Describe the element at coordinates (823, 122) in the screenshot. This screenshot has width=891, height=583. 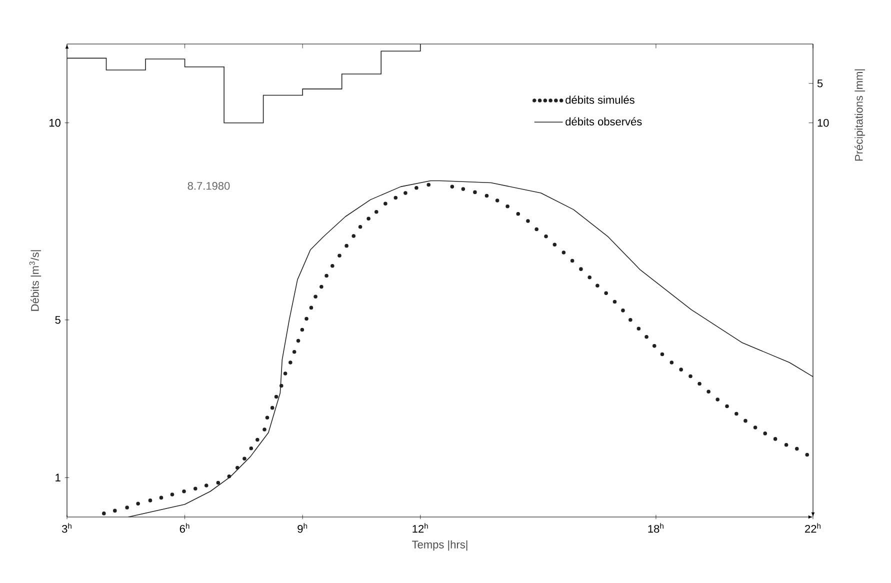
I see `y2-tick-label: 10` at that location.